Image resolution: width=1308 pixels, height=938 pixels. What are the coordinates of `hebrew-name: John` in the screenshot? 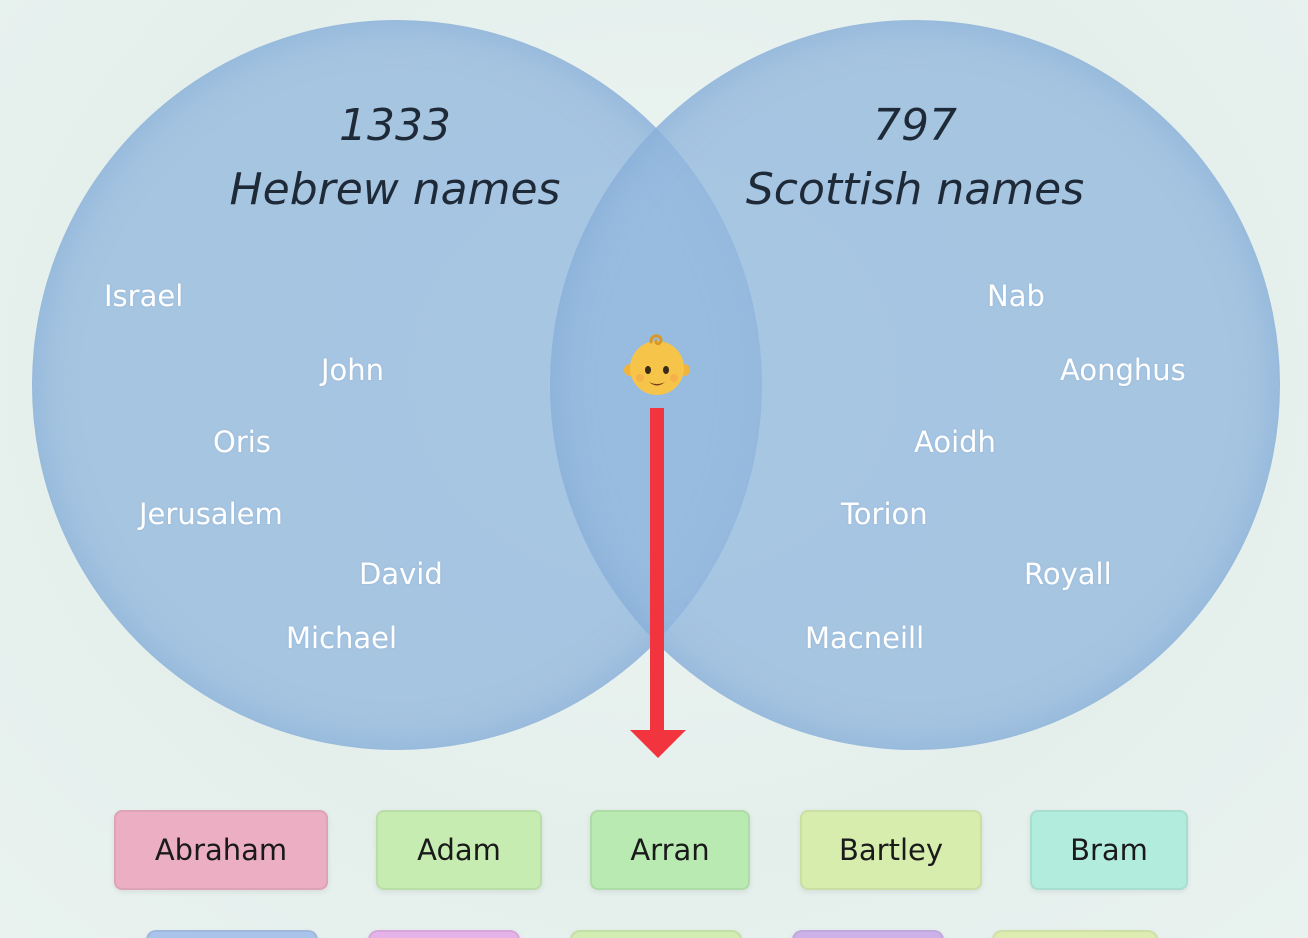 It's located at (353, 370).